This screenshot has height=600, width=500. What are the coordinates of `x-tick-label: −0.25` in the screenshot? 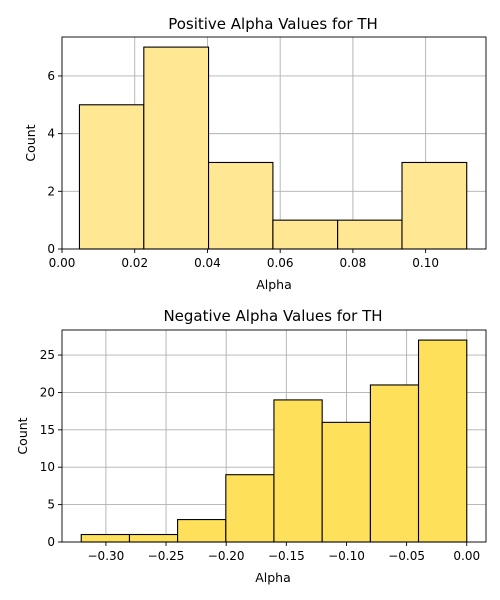 It's located at (166, 556).